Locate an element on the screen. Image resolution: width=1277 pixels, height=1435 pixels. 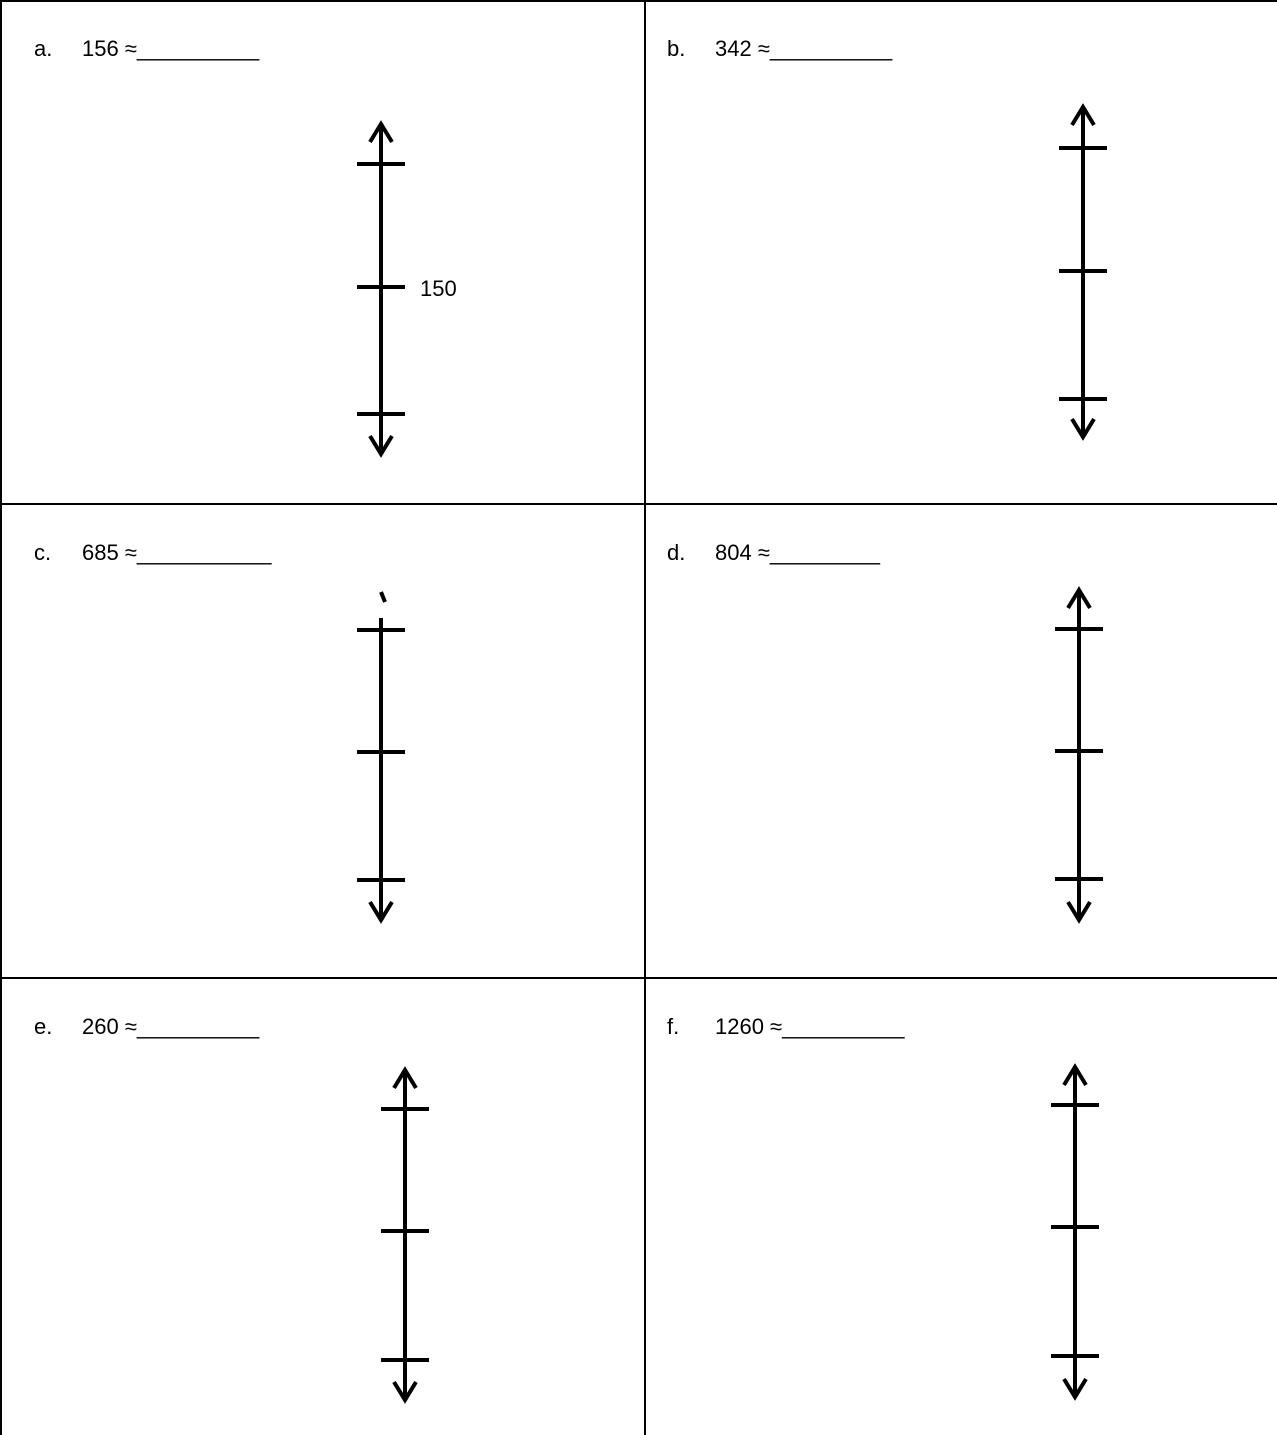
problem-expression: 156 ≈ is located at coordinates (109, 48).